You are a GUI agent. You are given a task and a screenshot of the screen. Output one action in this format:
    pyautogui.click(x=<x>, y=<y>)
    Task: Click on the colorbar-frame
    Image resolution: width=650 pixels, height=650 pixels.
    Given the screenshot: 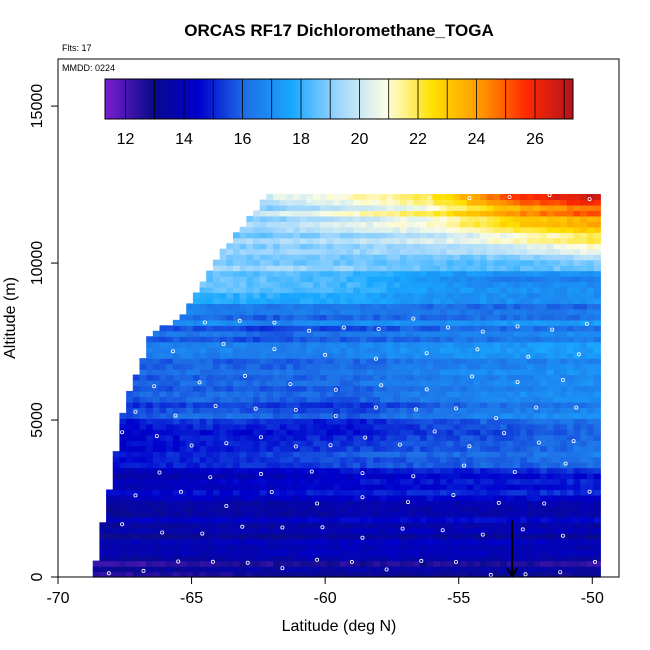 What is the action you would take?
    pyautogui.click(x=339, y=99)
    